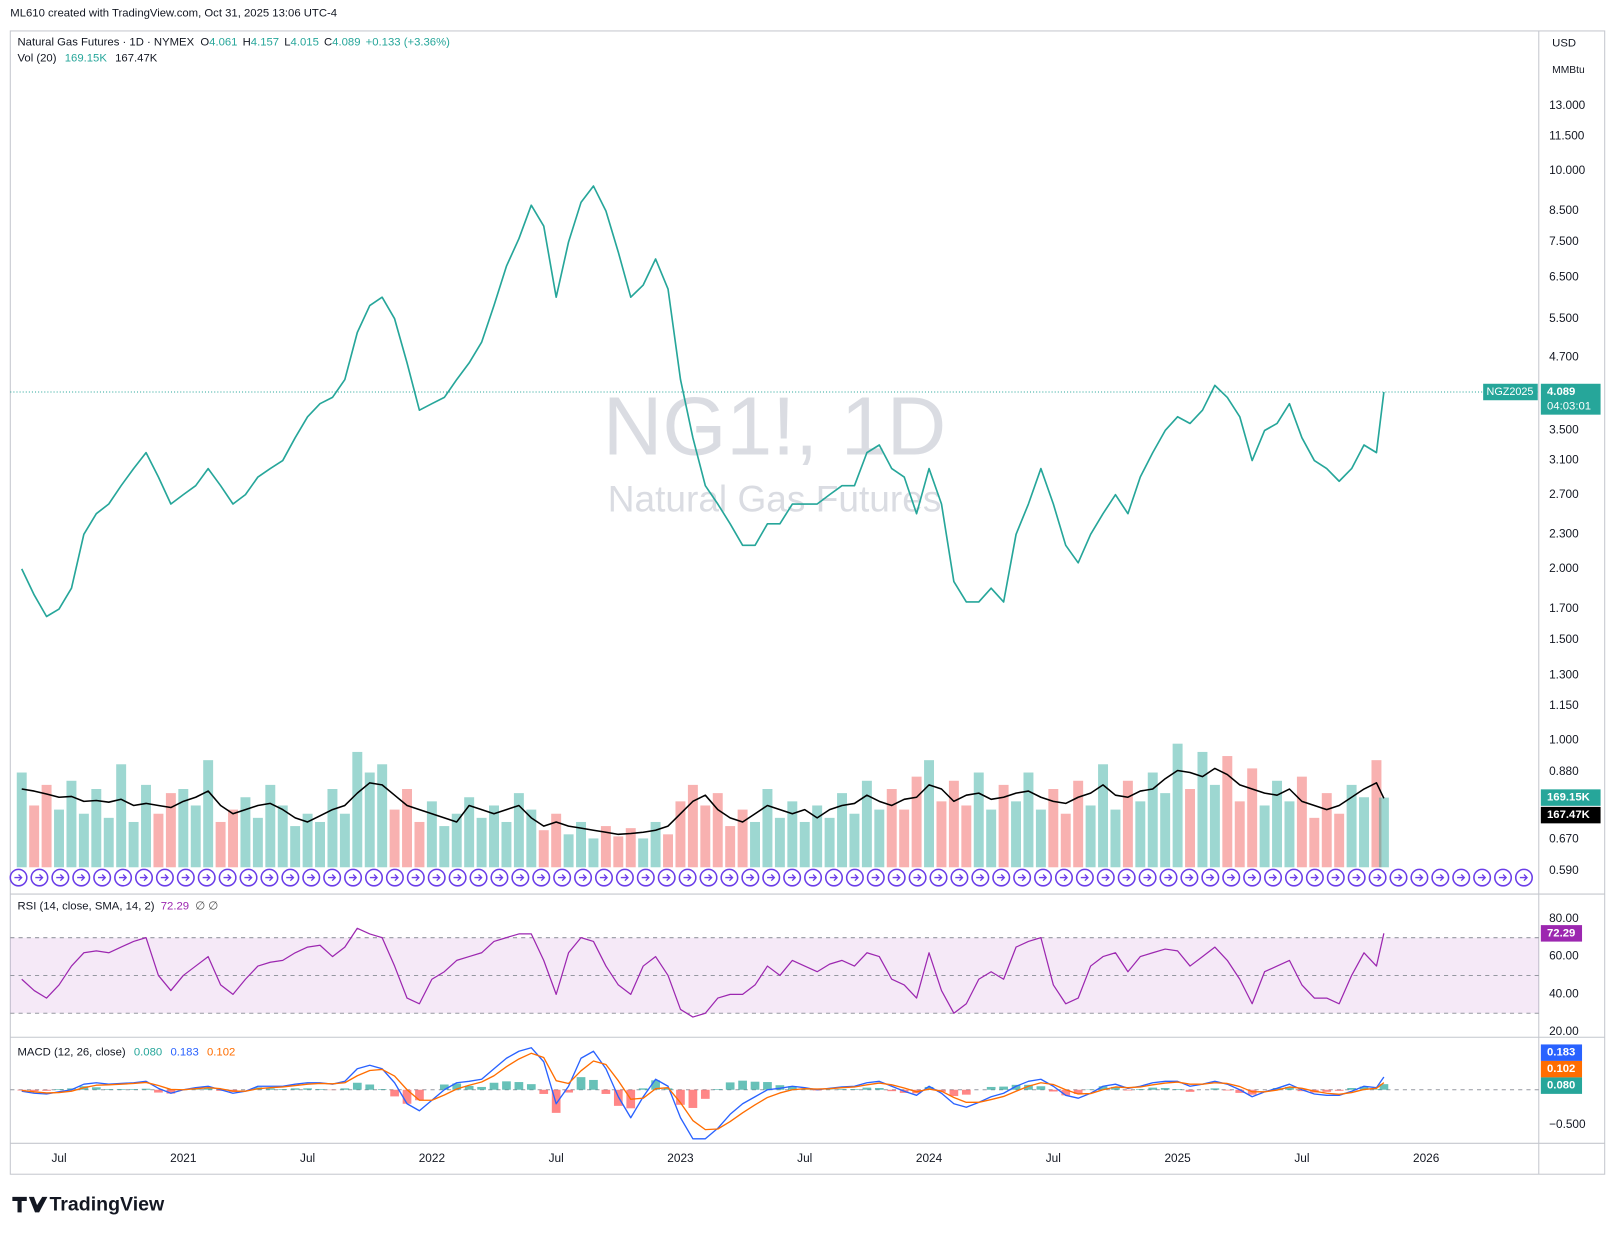  What do you see at coordinates (1564, 430) in the screenshot?
I see `y-tick-label: 3.500` at bounding box center [1564, 430].